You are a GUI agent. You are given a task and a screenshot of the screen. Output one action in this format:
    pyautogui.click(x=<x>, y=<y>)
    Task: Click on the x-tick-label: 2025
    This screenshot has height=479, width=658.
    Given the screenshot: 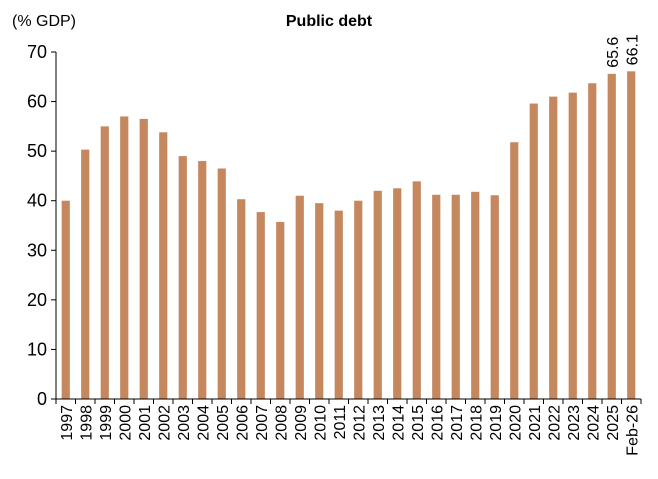 What is the action you would take?
    pyautogui.click(x=613, y=423)
    